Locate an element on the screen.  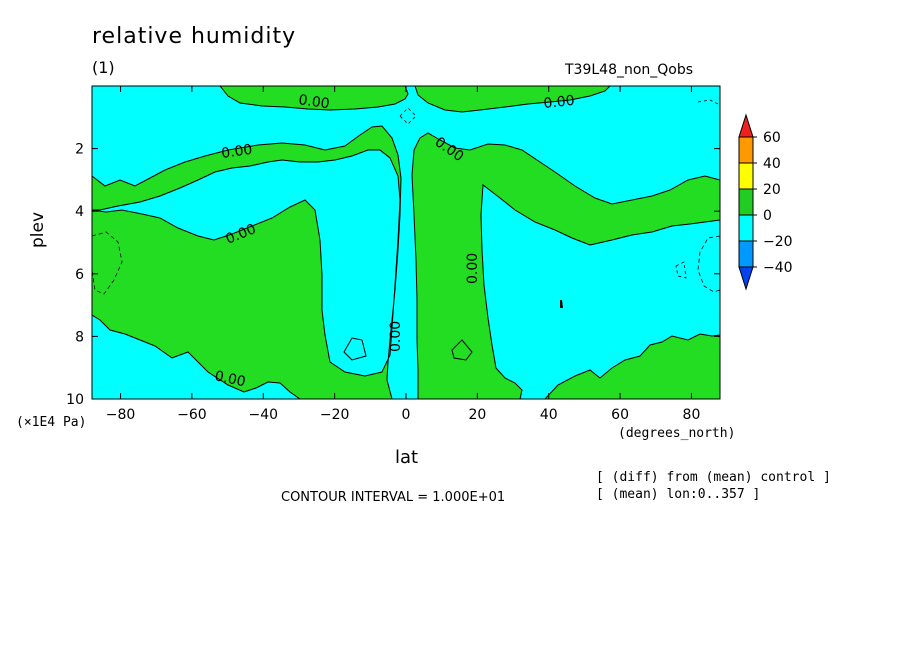
y-tick-label: 6 is located at coordinates (79, 275).